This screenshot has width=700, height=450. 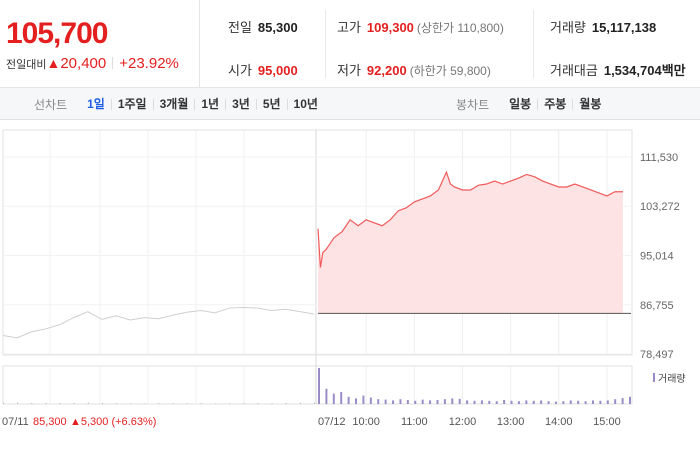 What do you see at coordinates (511, 422) in the screenshot?
I see `x-tick-label: 13:00` at bounding box center [511, 422].